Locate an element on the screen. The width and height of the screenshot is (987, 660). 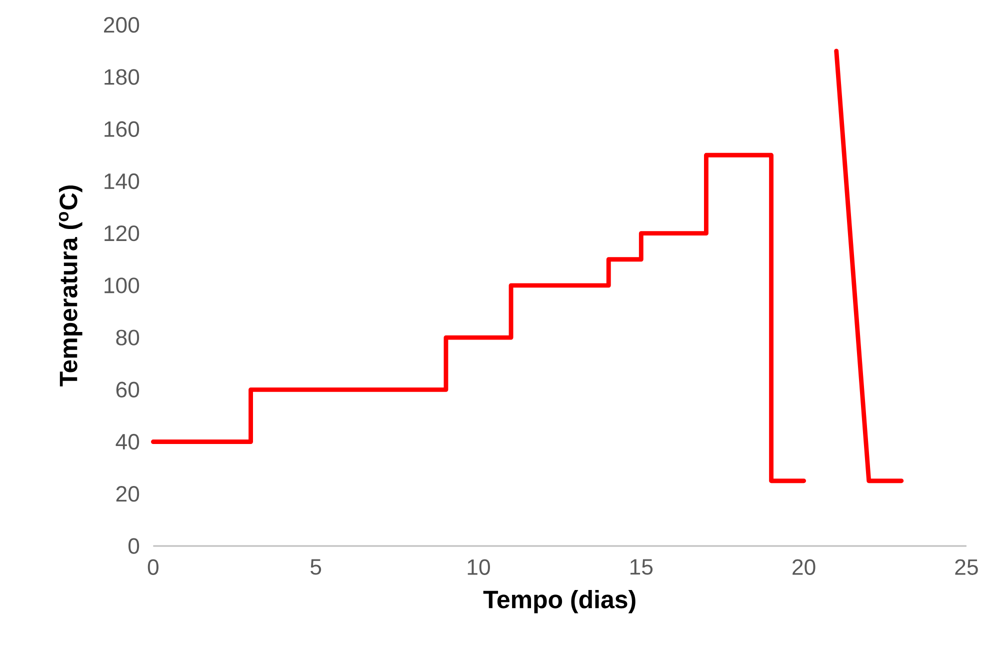
x-tick-label: 5 is located at coordinates (316, 567).